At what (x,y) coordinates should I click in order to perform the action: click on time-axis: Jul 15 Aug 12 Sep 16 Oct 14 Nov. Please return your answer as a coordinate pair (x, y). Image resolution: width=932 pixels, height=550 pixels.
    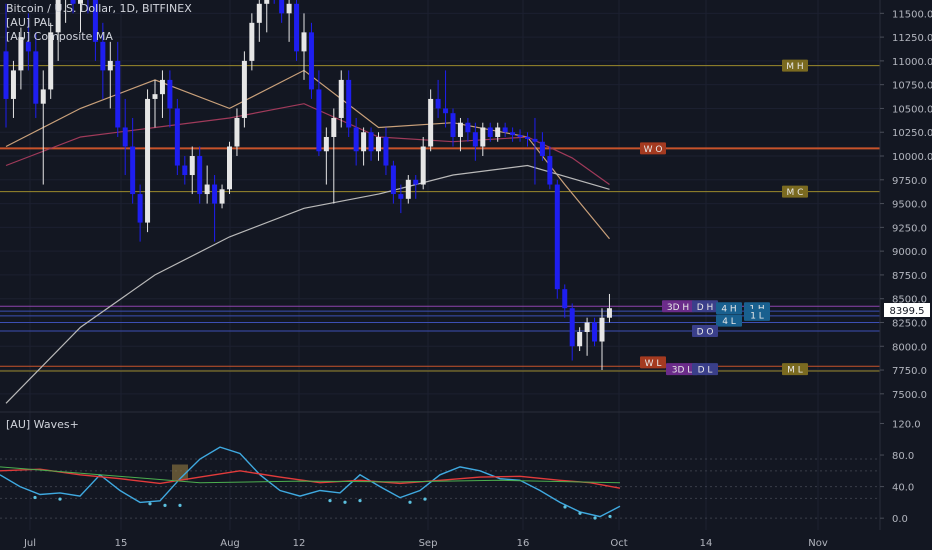
    Looking at the image, I should click on (425, 543).